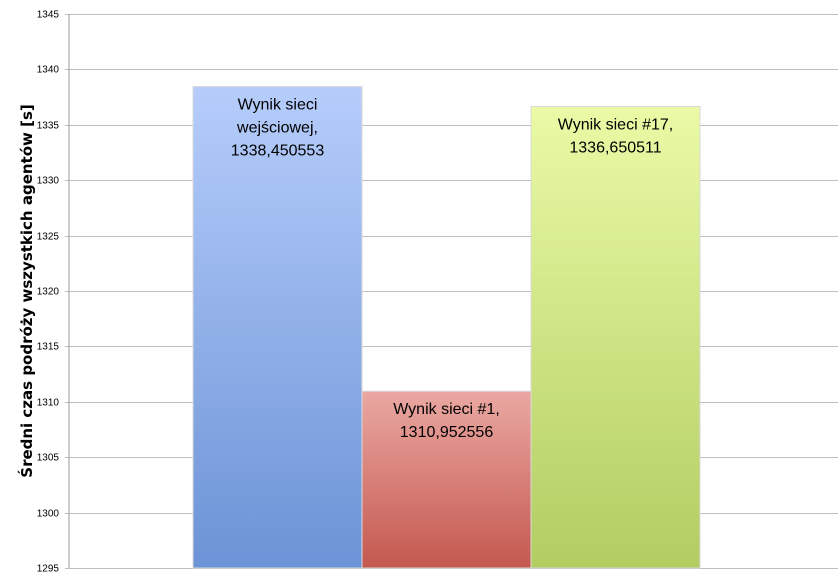  What do you see at coordinates (446, 479) in the screenshot?
I see `bar` at bounding box center [446, 479].